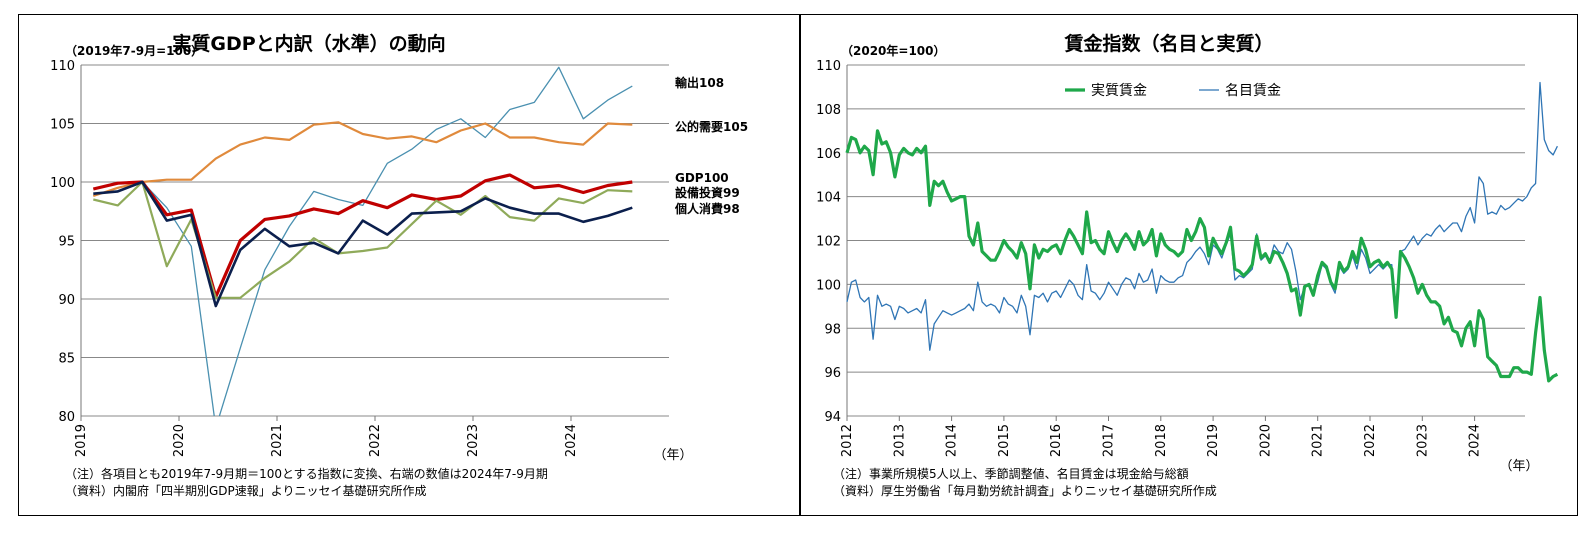  What do you see at coordinates (699, 82) in the screenshot?
I see `series-end-label: 輸出108` at bounding box center [699, 82].